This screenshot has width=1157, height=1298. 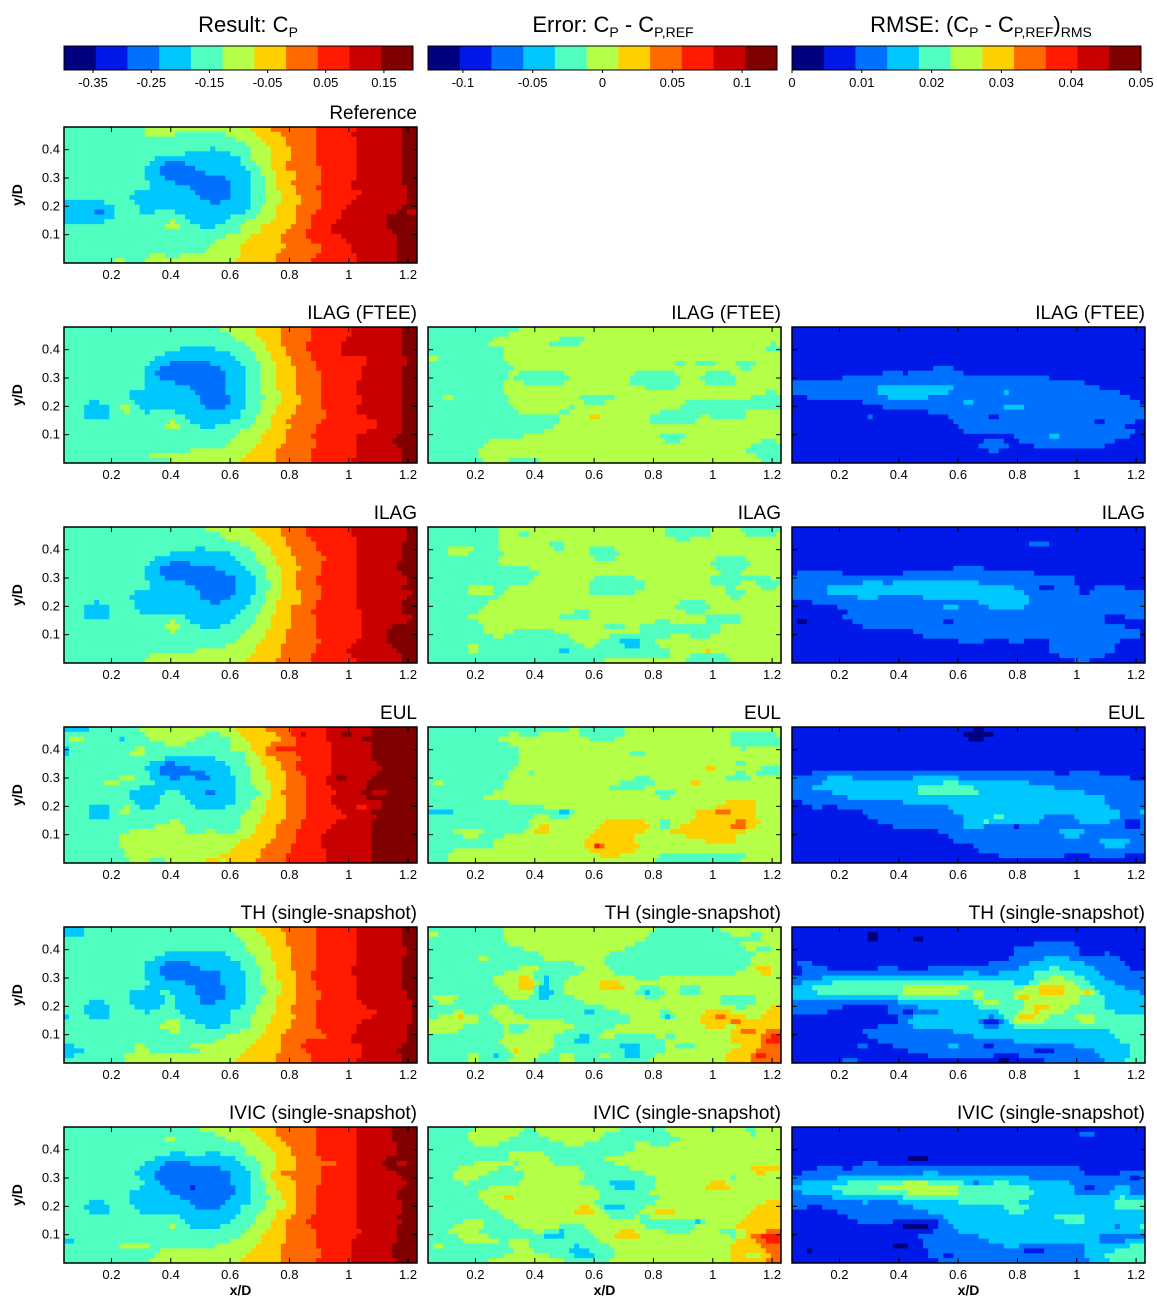 What do you see at coordinates (93, 82) in the screenshot?
I see `colorbar-tick-label: -0.35` at bounding box center [93, 82].